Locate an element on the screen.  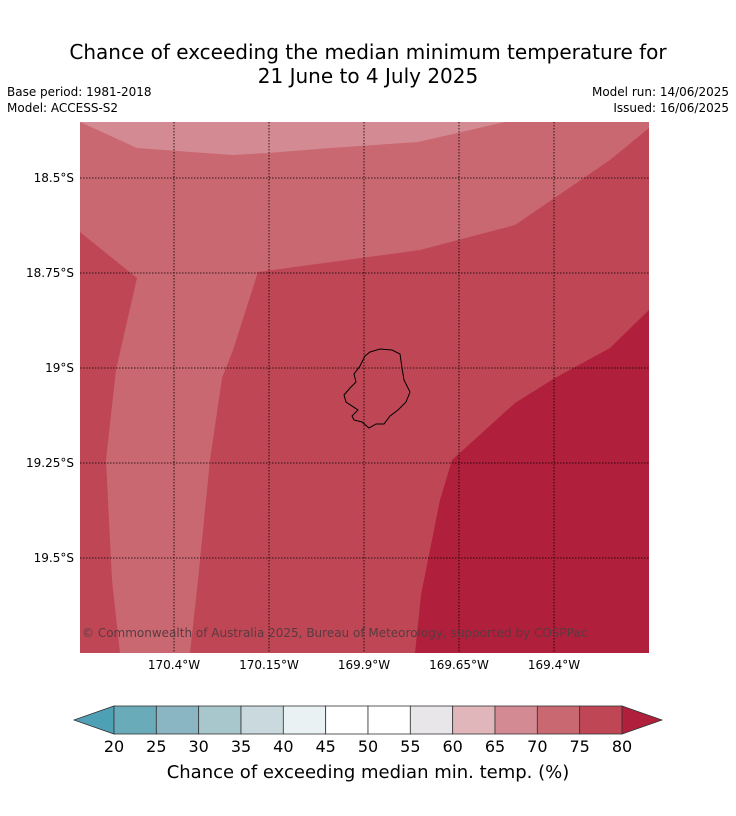
lat-label: 19.5°S is located at coordinates (54, 558).